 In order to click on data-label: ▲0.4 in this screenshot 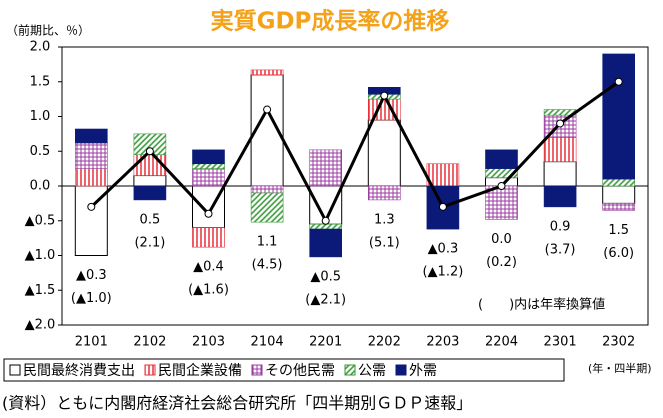, I will do `click(208, 267)`.